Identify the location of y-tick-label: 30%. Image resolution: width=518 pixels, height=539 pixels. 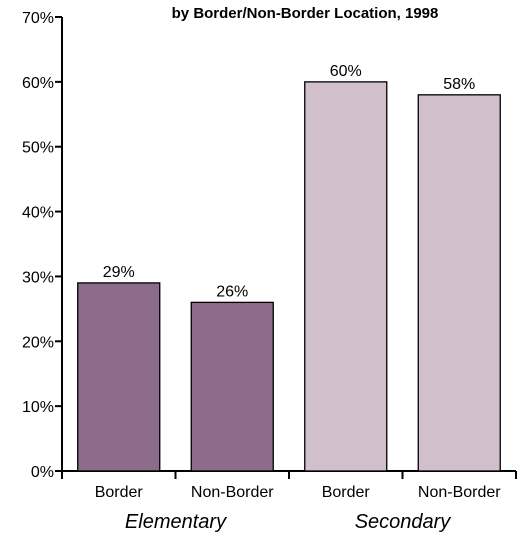
(38, 277).